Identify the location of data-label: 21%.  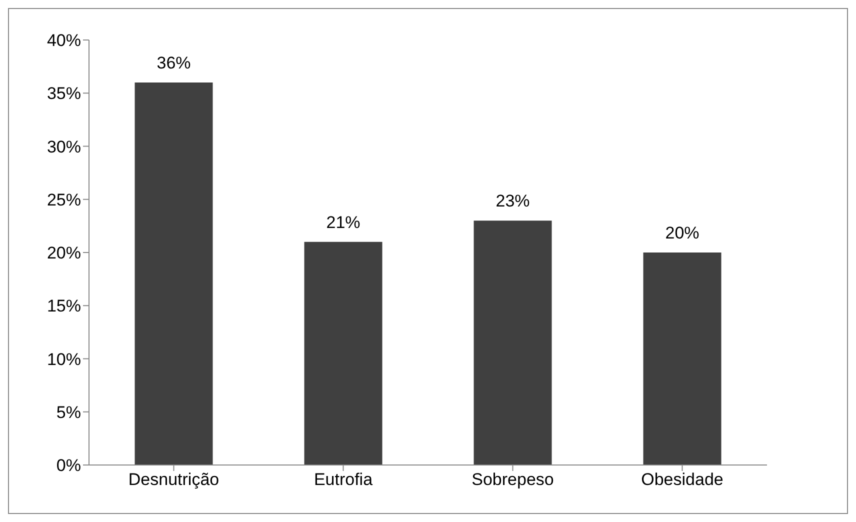
(343, 222).